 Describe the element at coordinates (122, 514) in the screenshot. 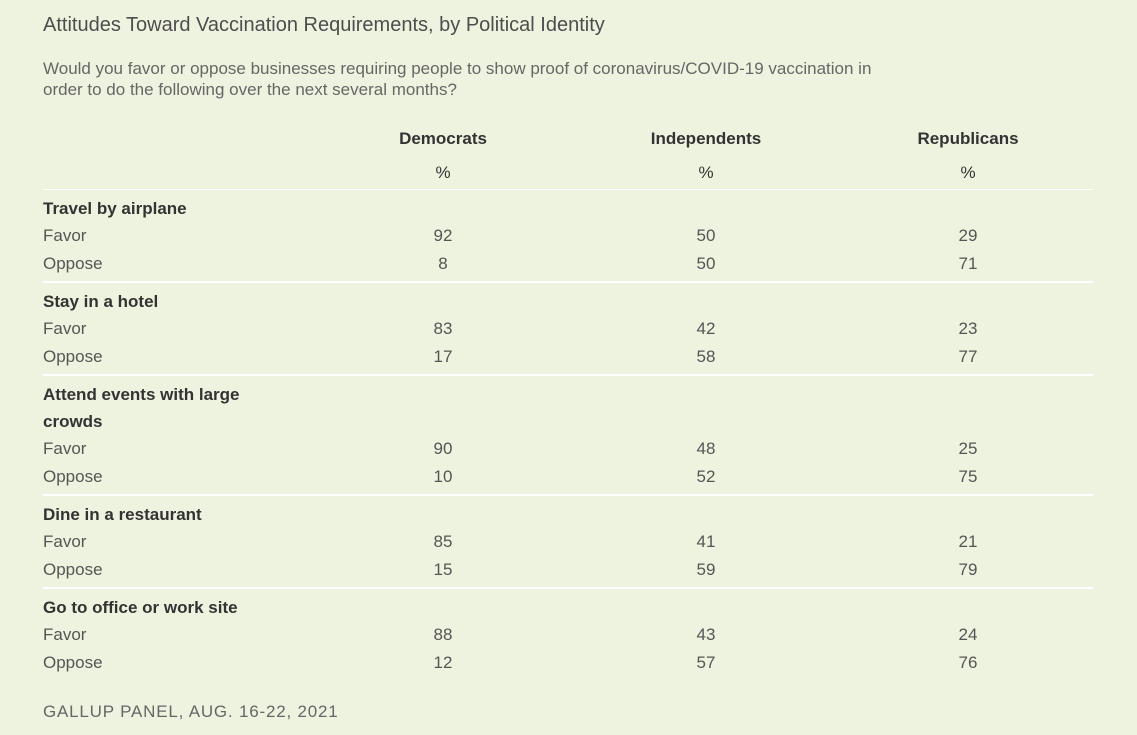

I see `question-label: Dine in a restaurant` at that location.